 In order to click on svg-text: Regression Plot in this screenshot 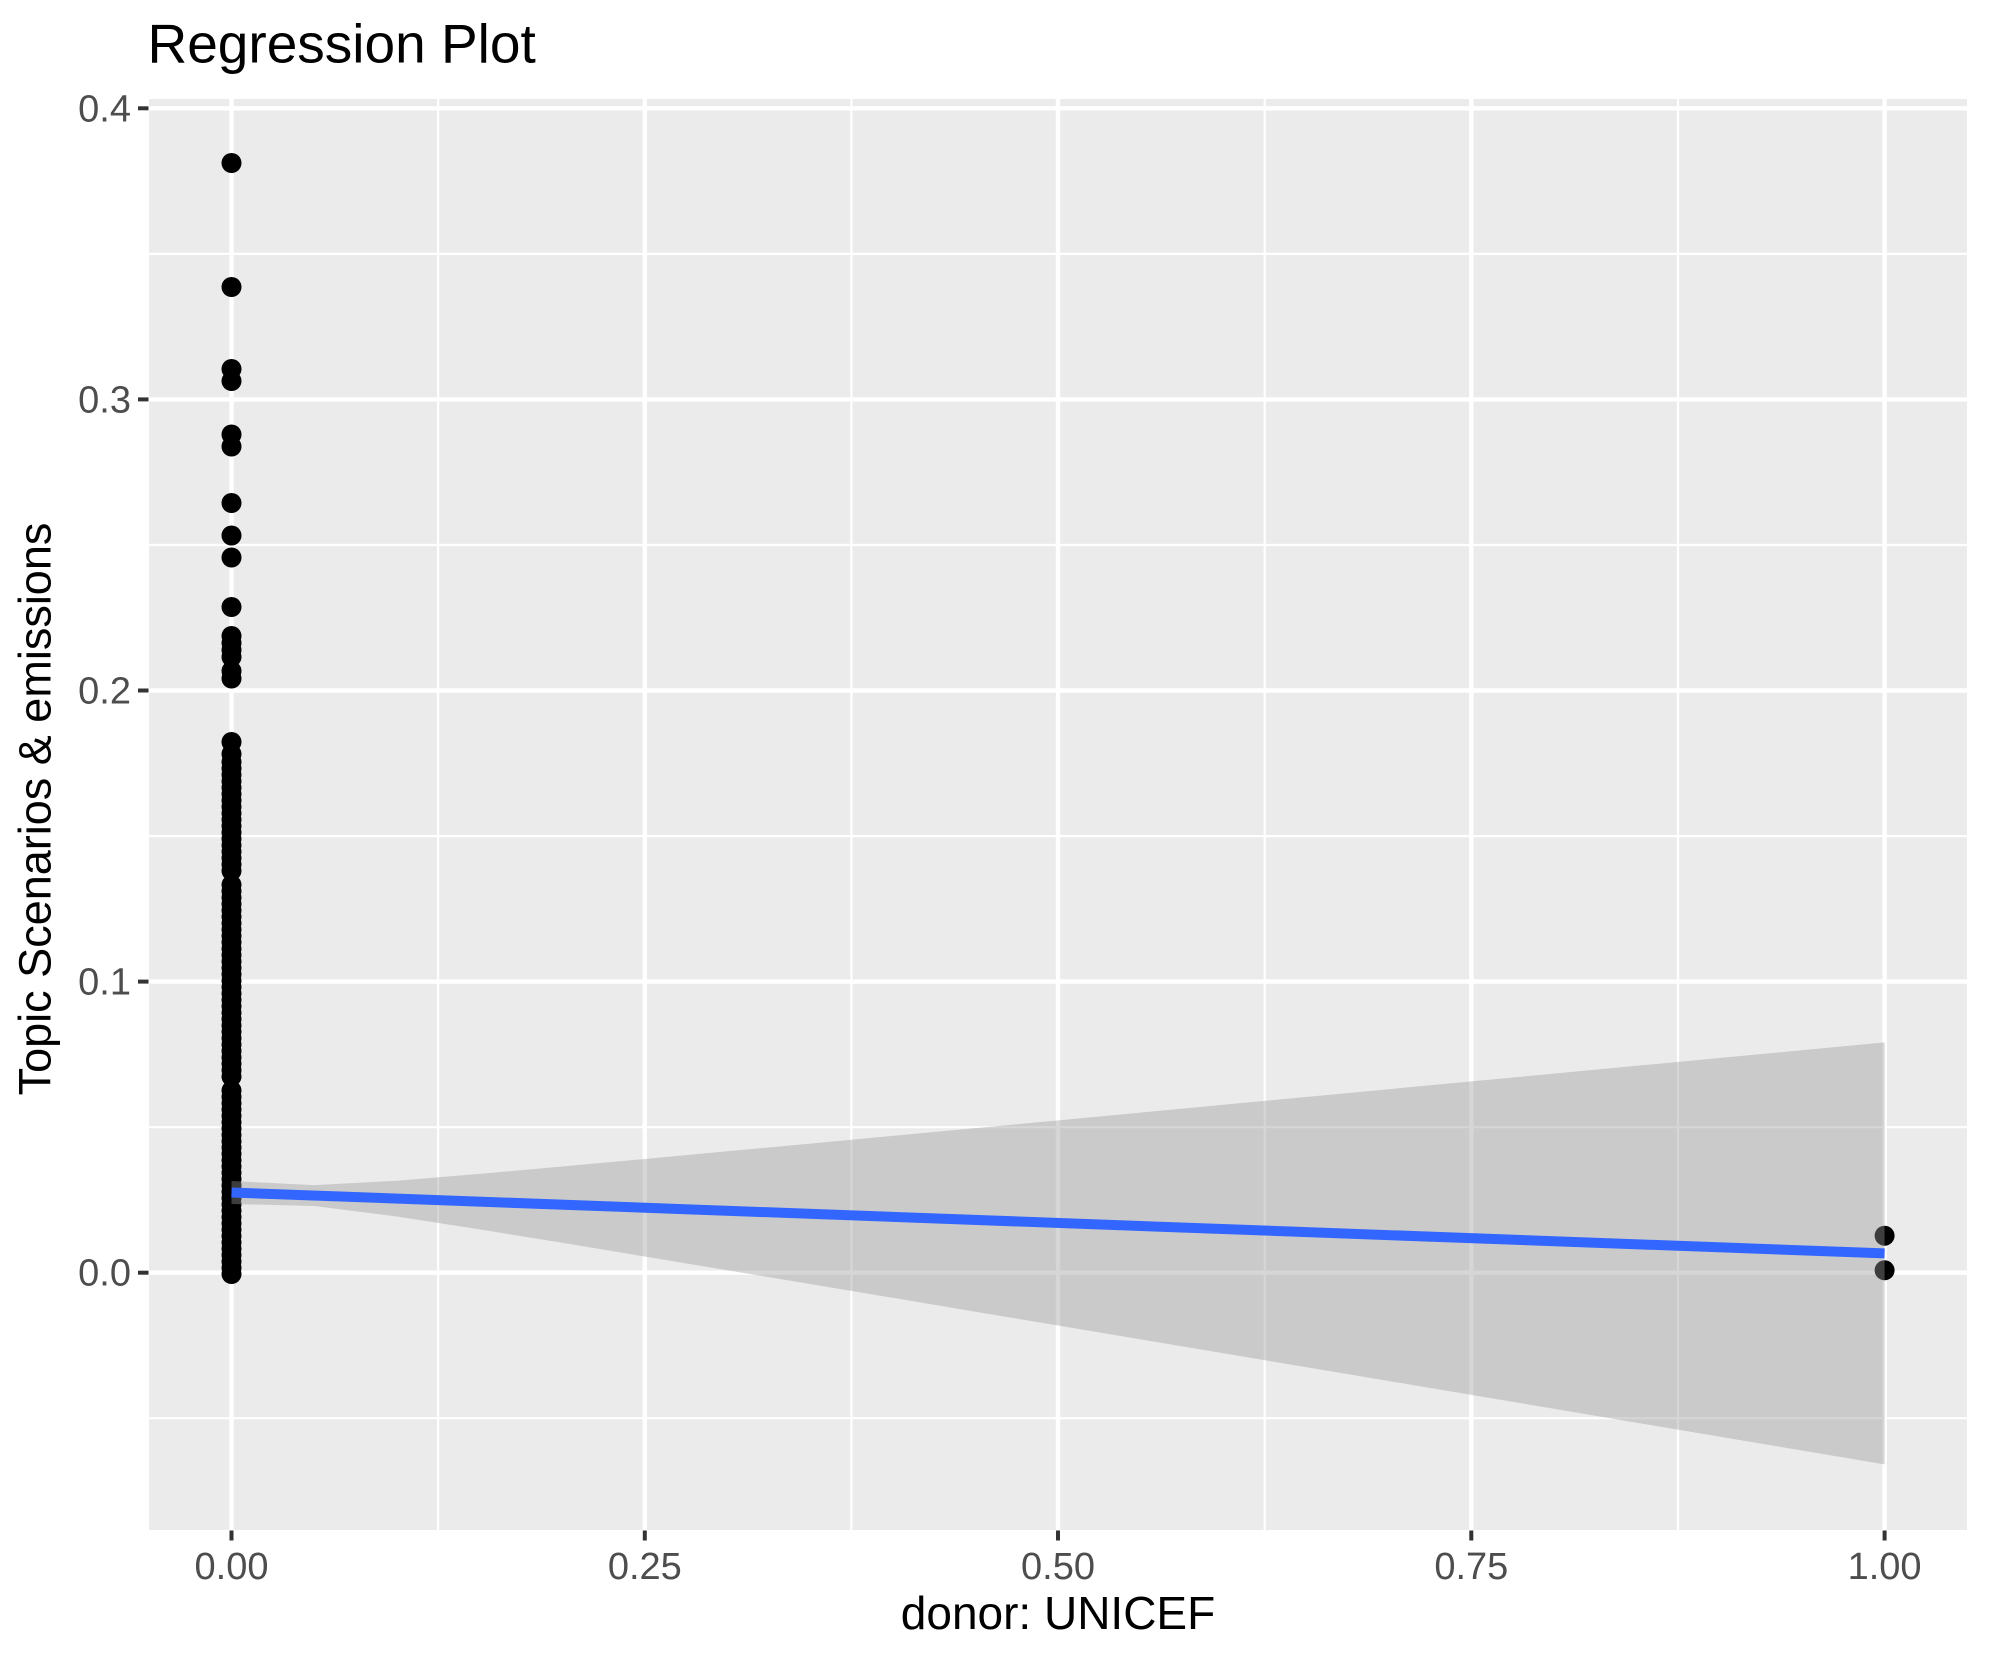, I will do `click(342, 44)`.